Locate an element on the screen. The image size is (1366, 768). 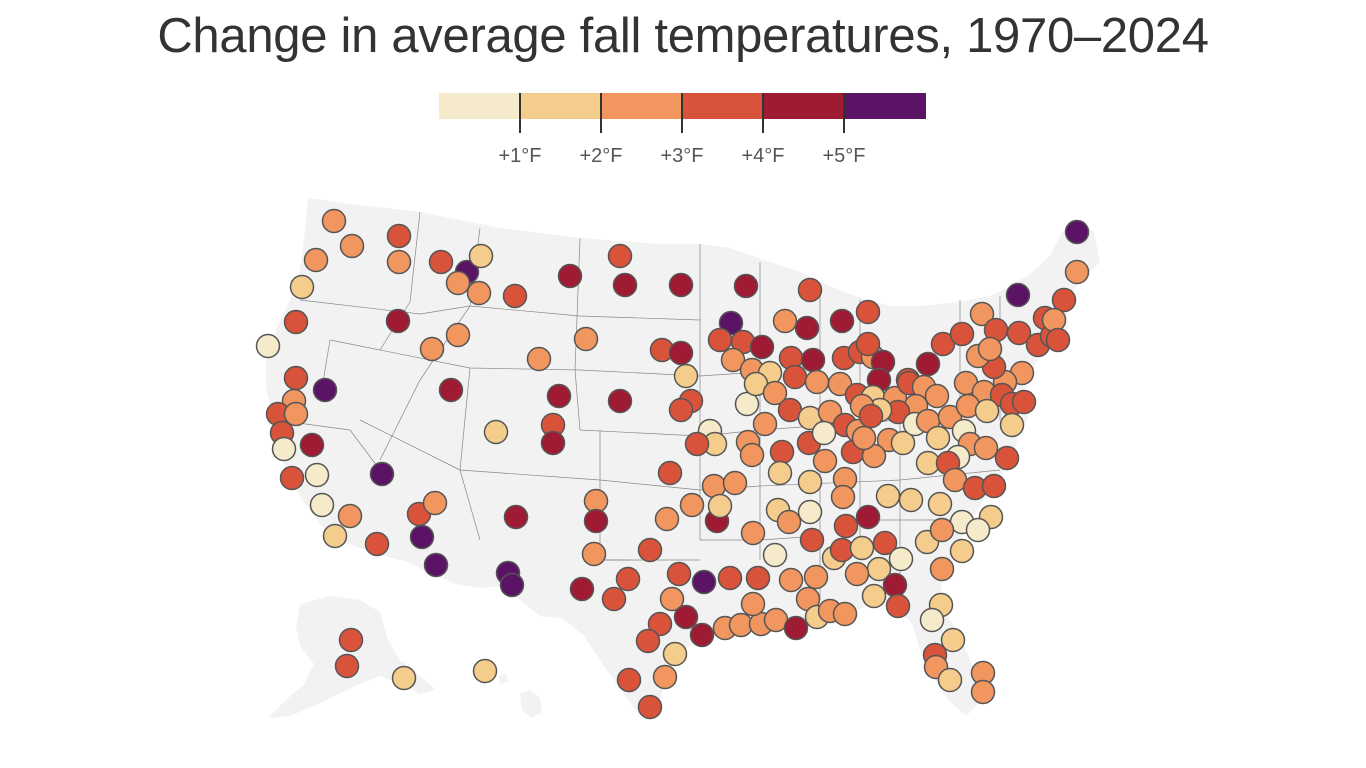
hawaii-island is located at coordinates (503, 679).